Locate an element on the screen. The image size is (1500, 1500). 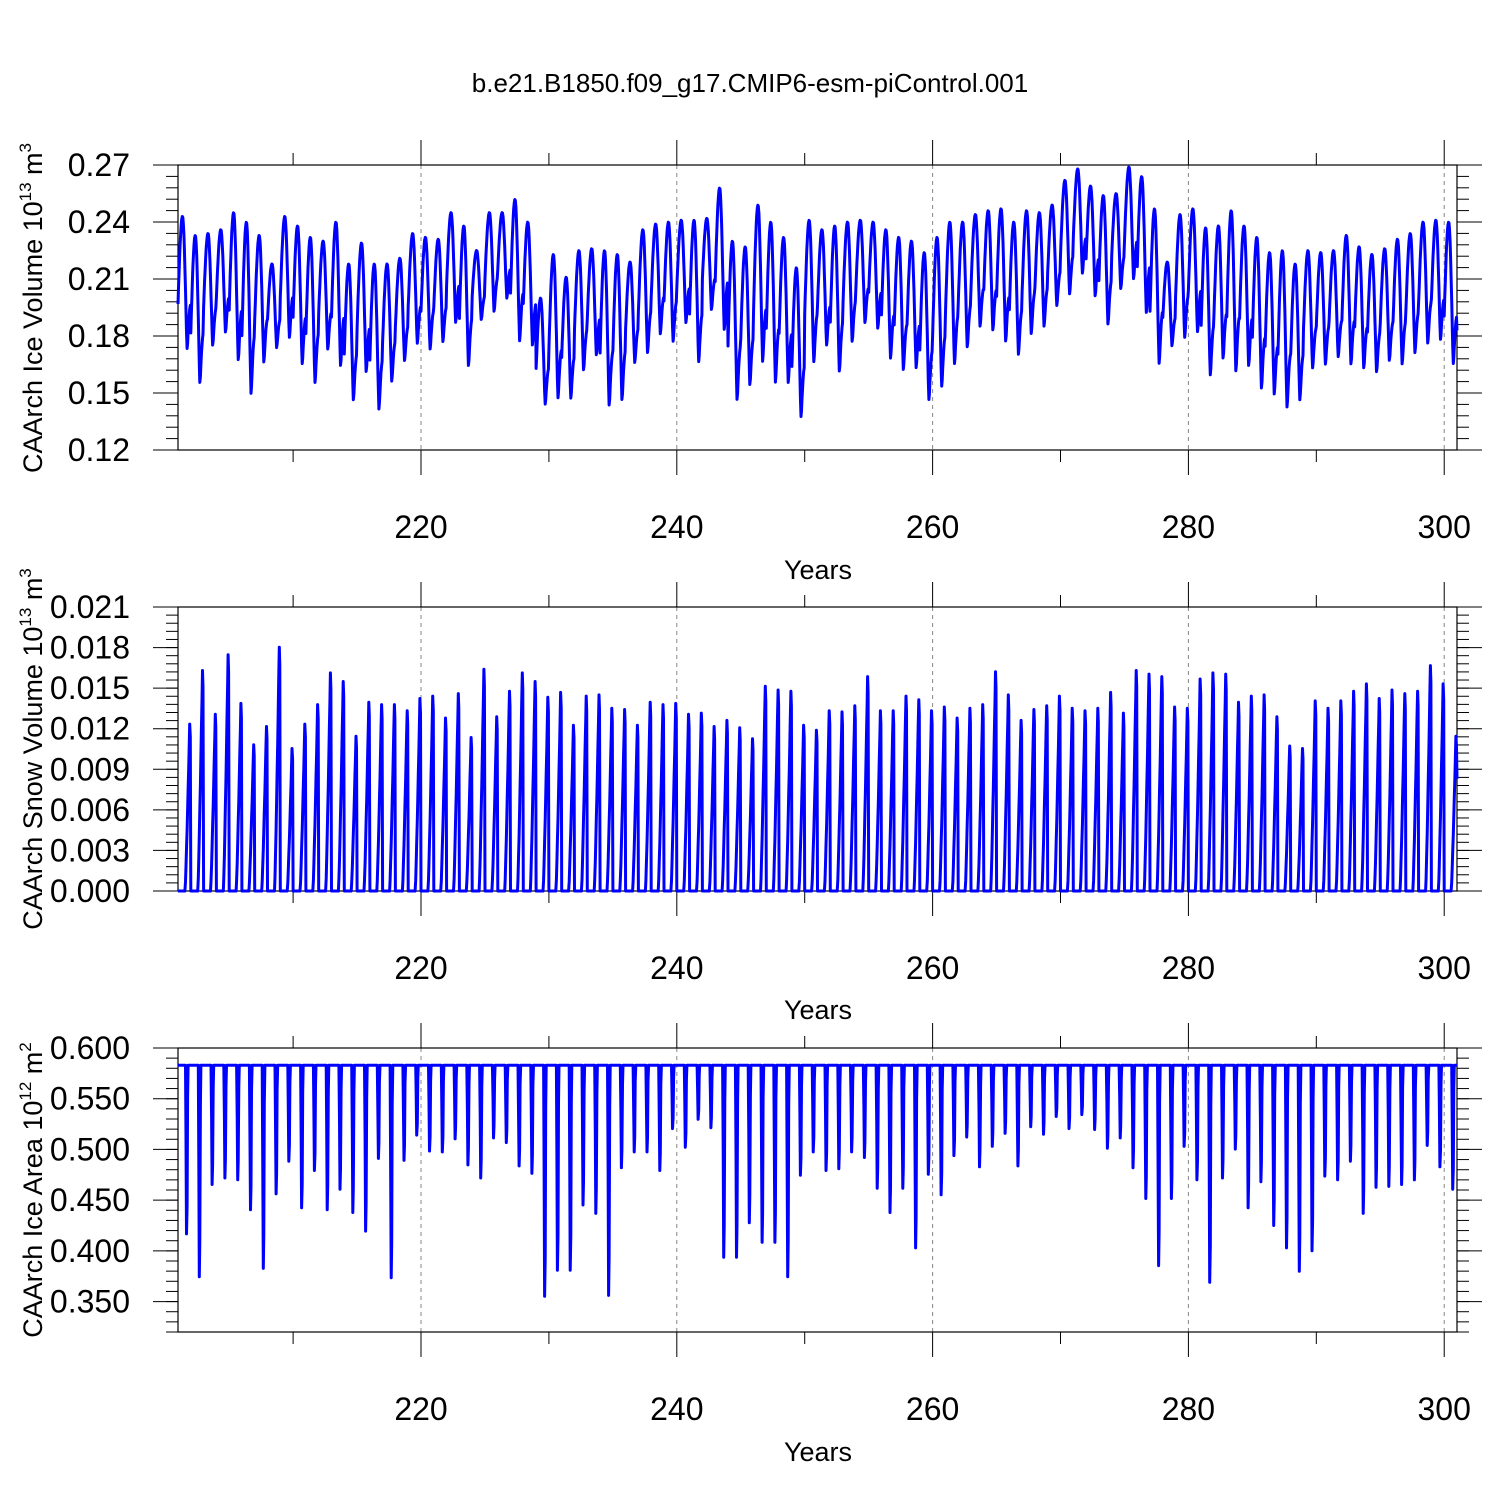
ytick-label: 0.27 is located at coordinates (99, 165).